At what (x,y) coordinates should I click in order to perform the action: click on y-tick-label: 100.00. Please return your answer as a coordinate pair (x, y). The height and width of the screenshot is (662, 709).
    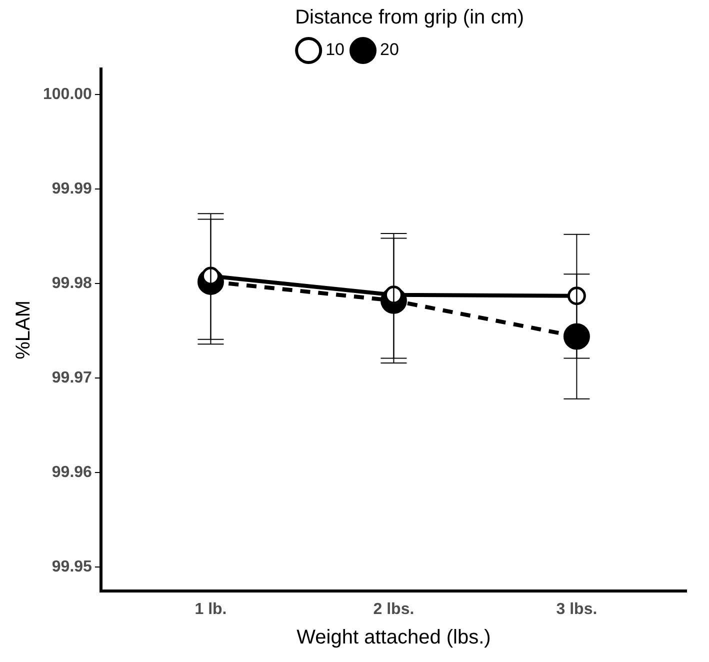
    Looking at the image, I should click on (67, 94).